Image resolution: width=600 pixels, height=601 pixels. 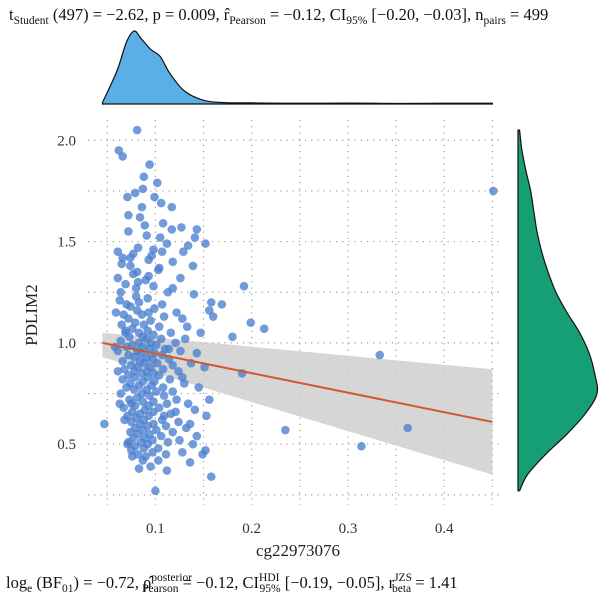 I want to click on y-tick-label: 0.5, so click(x=66, y=445).